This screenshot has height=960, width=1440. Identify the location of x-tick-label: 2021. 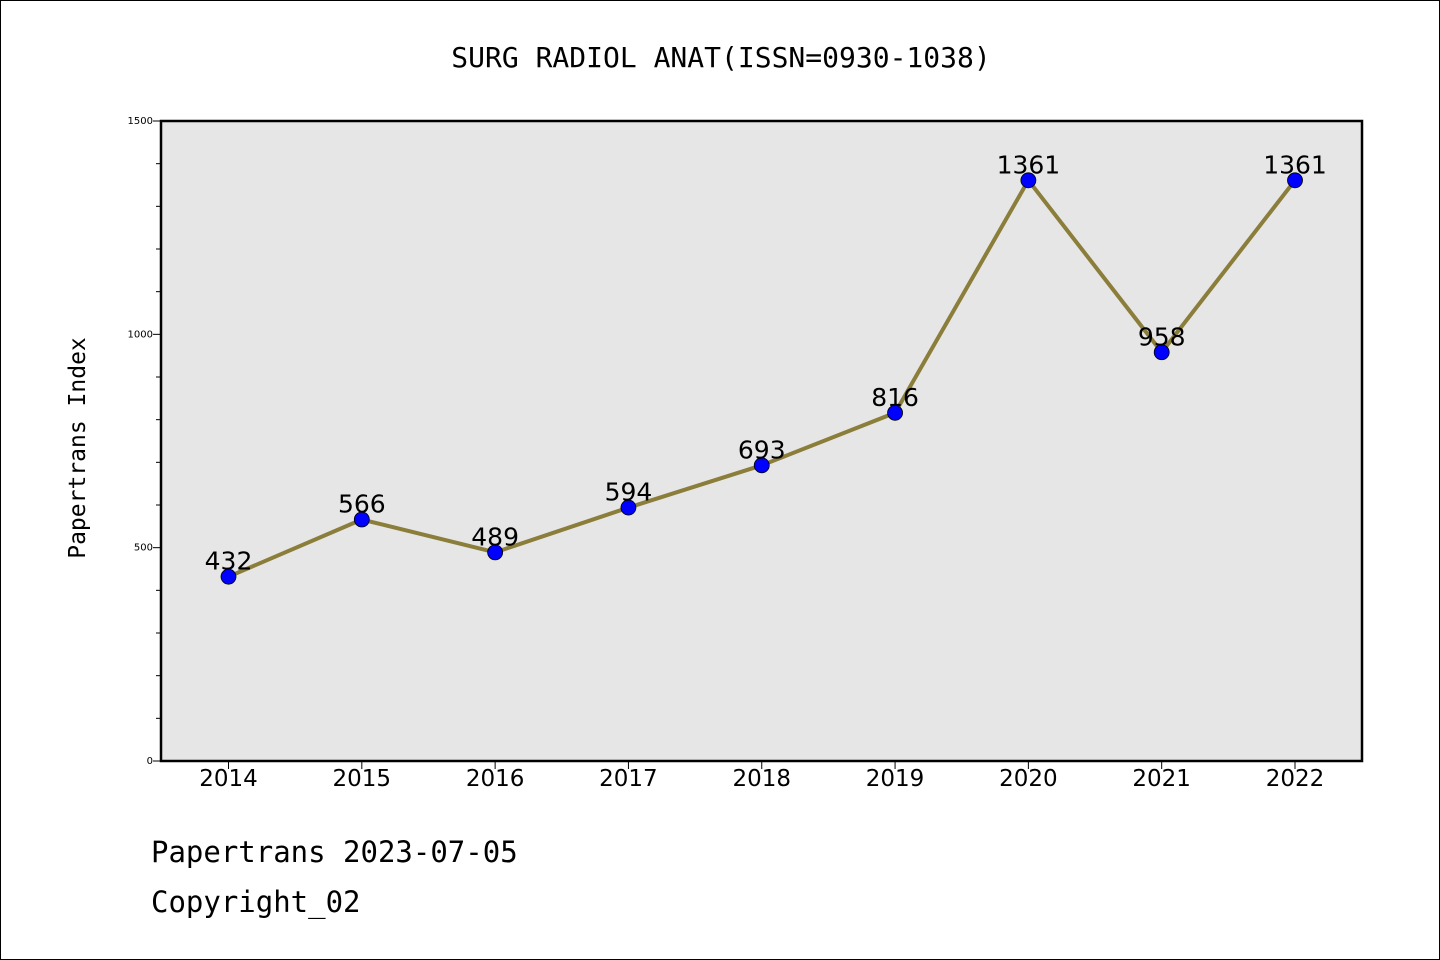
(1161, 779).